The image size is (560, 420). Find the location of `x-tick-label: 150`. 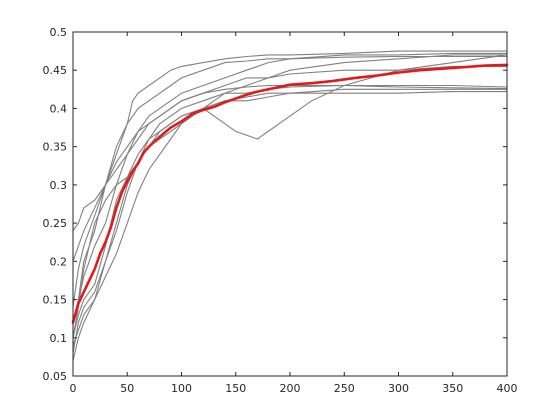

x-tick-label: 150 is located at coordinates (235, 388).